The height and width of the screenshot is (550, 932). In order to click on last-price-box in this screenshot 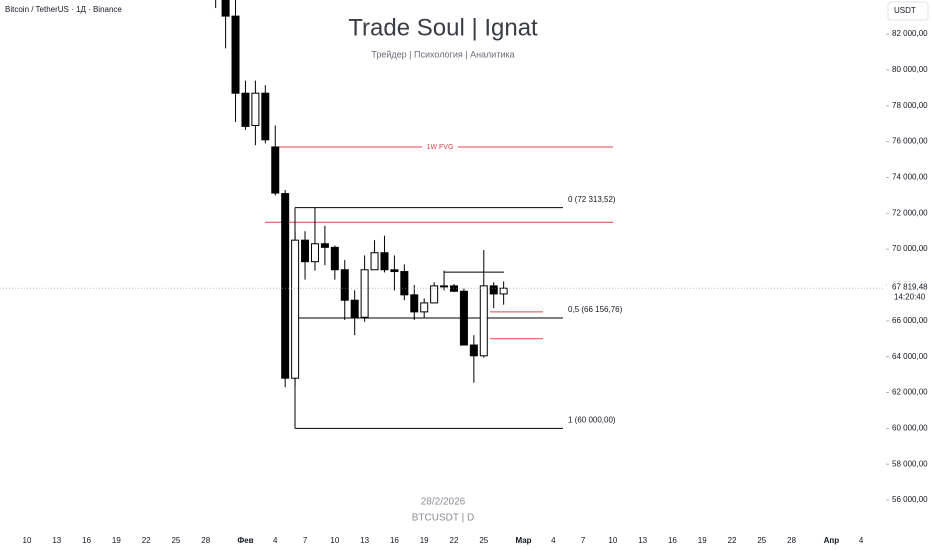, I will do `click(909, 292)`.